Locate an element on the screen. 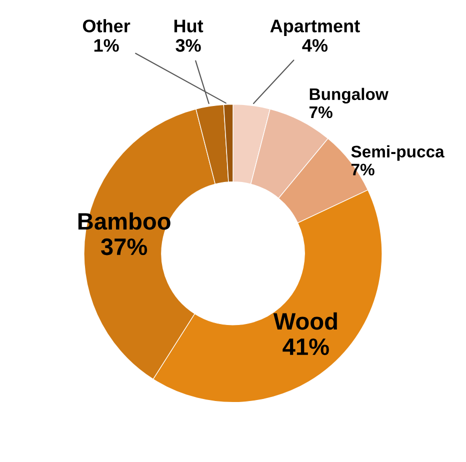 The width and height of the screenshot is (466, 462). slice-label: Hut is located at coordinates (189, 26).